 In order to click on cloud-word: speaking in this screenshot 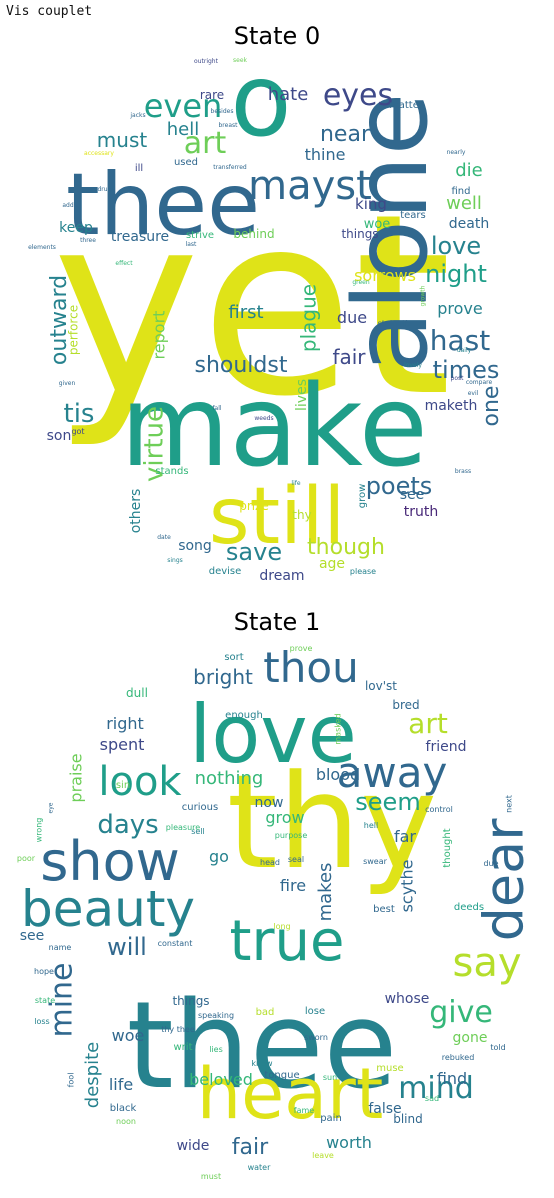, I will do `click(216, 1015)`.